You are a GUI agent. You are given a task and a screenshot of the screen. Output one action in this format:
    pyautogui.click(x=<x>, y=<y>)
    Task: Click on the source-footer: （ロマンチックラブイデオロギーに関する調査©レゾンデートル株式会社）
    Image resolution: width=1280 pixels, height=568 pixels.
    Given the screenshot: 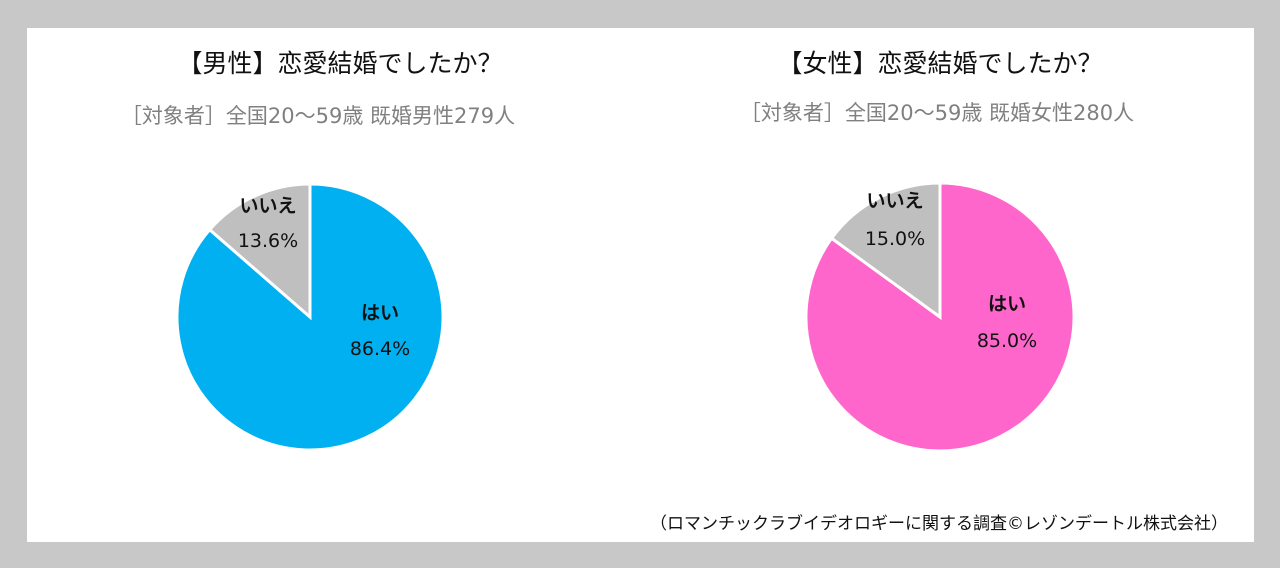 What is the action you would take?
    pyautogui.click(x=939, y=524)
    